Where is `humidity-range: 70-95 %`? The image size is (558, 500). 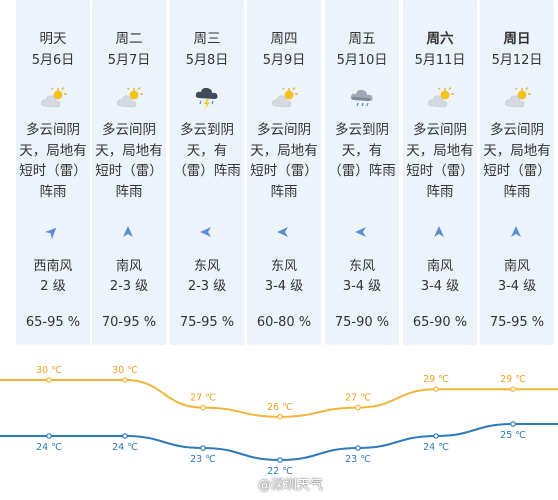 humidity-range: 70-95 % is located at coordinates (129, 322).